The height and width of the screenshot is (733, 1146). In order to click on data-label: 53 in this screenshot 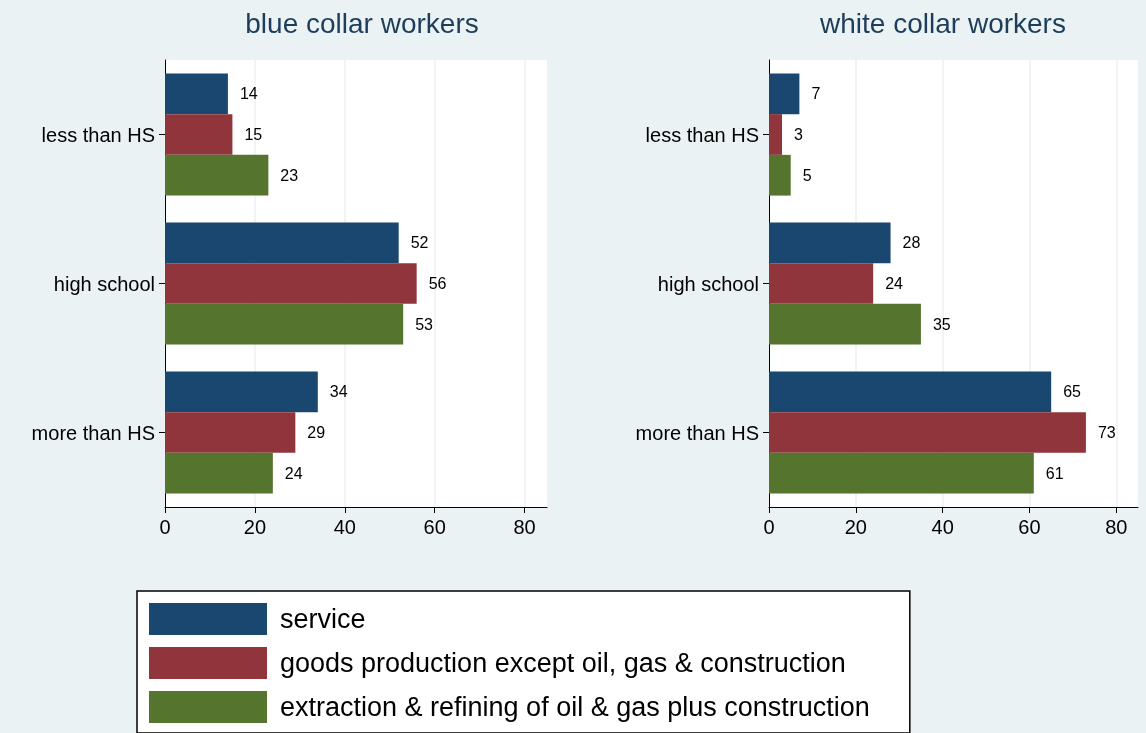, I will do `click(424, 324)`.